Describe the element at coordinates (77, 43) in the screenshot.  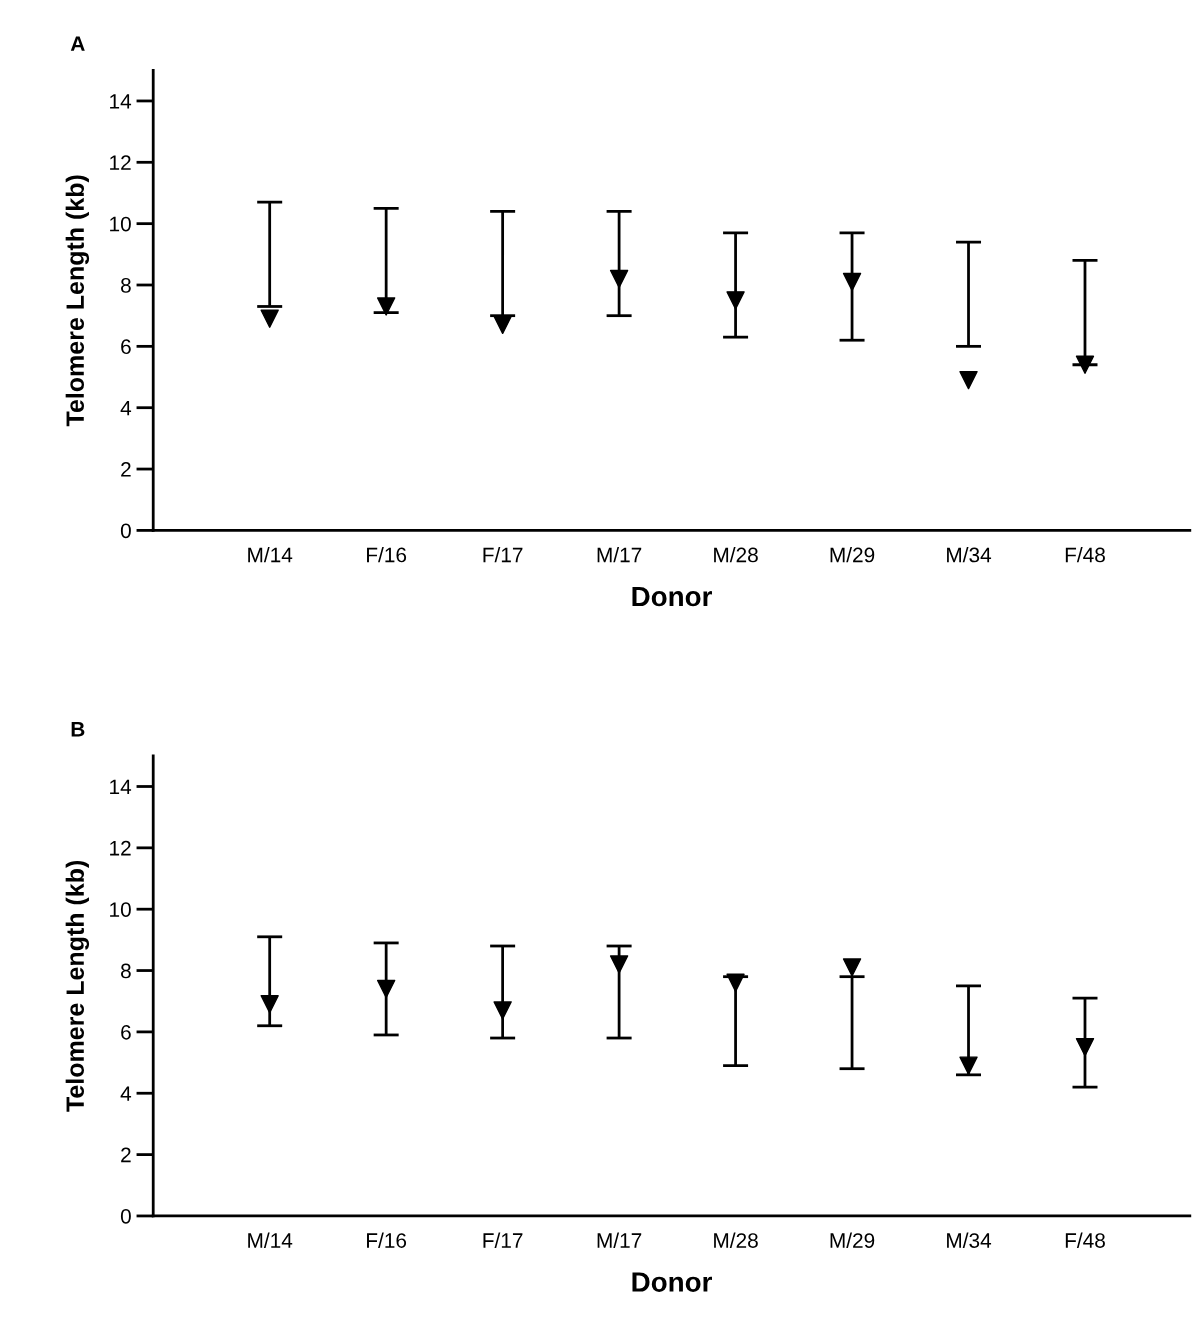
I see `chart-title: A` at that location.